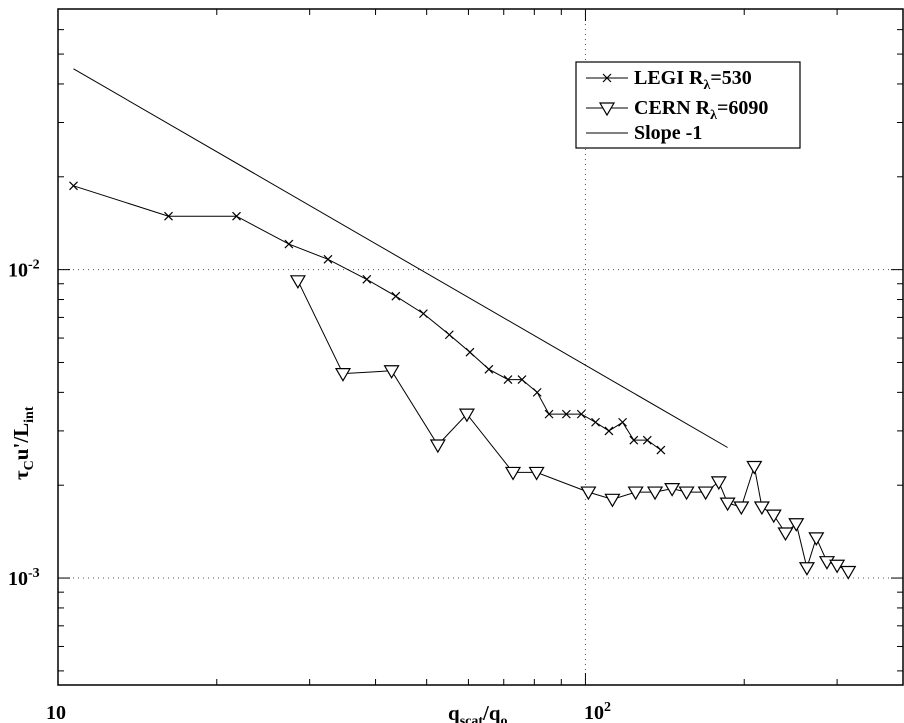 This screenshot has height=723, width=904. I want to click on legend: LEGI Rλ=530 CERN Rλ=6090 Slope -1, so click(688, 105).